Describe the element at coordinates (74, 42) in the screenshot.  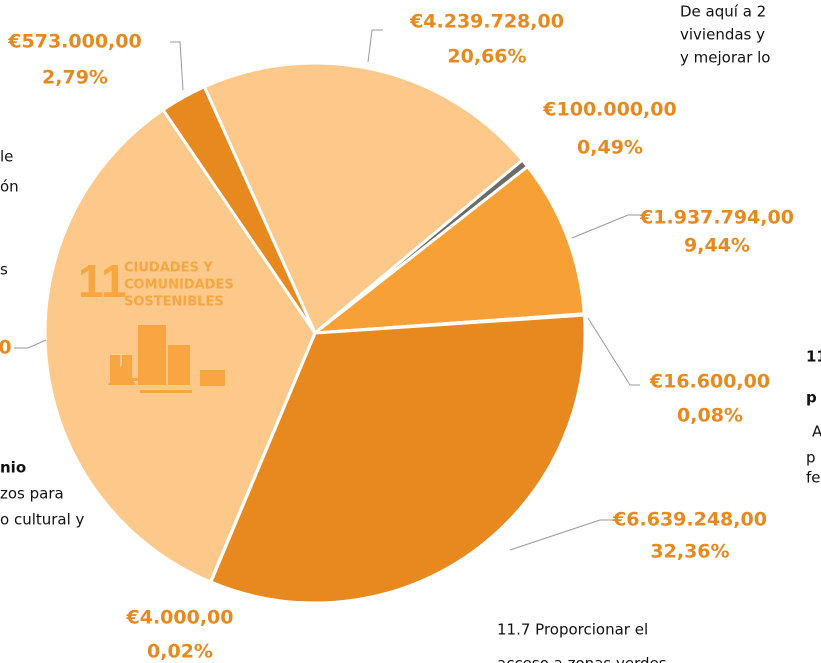
I see `amount-label: €573.000,00` at that location.